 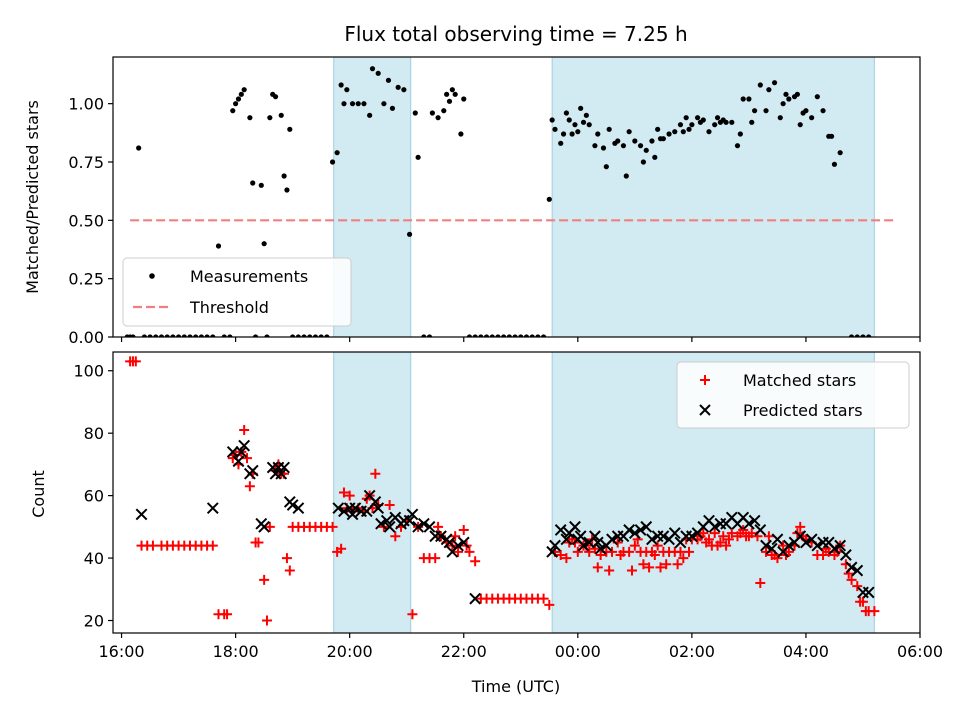 What do you see at coordinates (806, 651) in the screenshot?
I see `x-tick-label: 04:00` at bounding box center [806, 651].